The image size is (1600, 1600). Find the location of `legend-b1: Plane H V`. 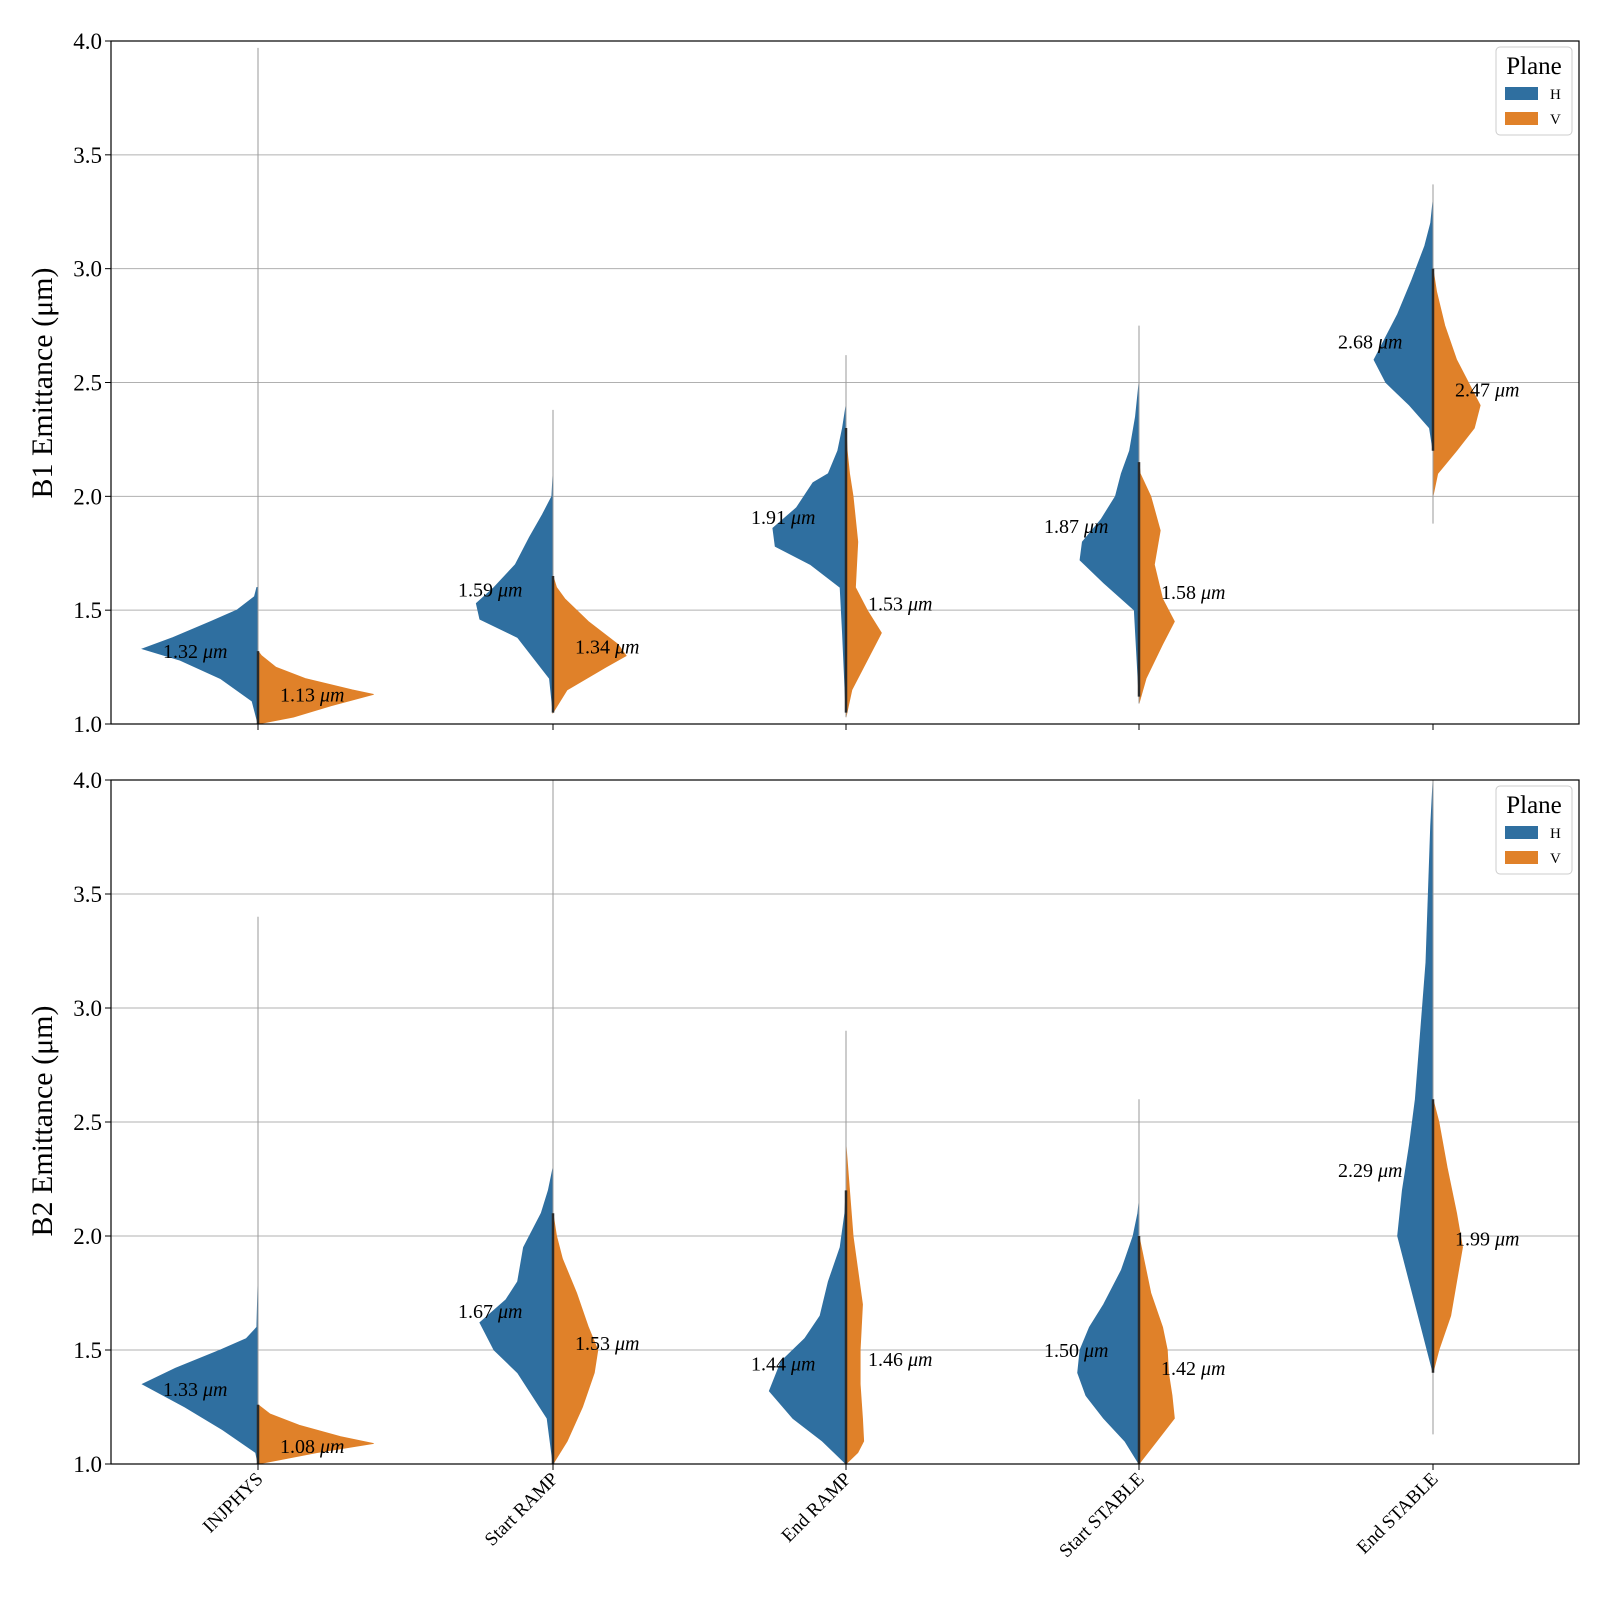

legend-b1: Plane H V is located at coordinates (1534, 91).